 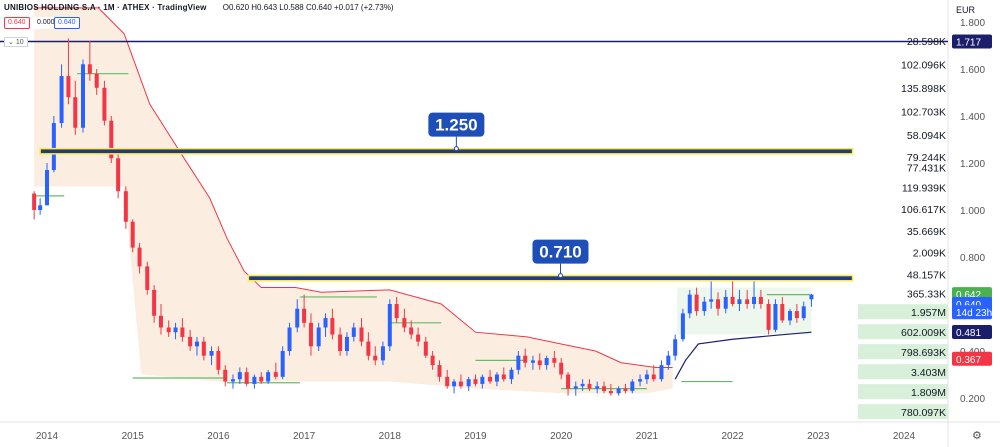 I want to click on ask-price-box: 0.640, so click(x=67, y=23).